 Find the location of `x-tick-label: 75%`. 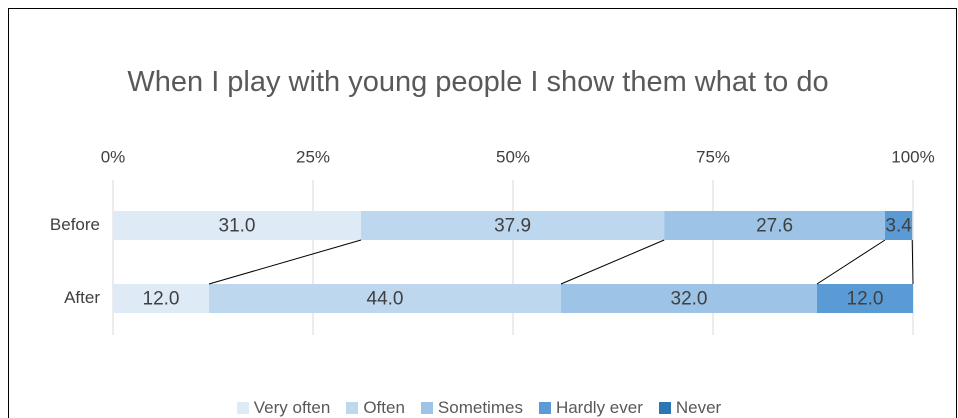

x-tick-label: 75% is located at coordinates (713, 156).